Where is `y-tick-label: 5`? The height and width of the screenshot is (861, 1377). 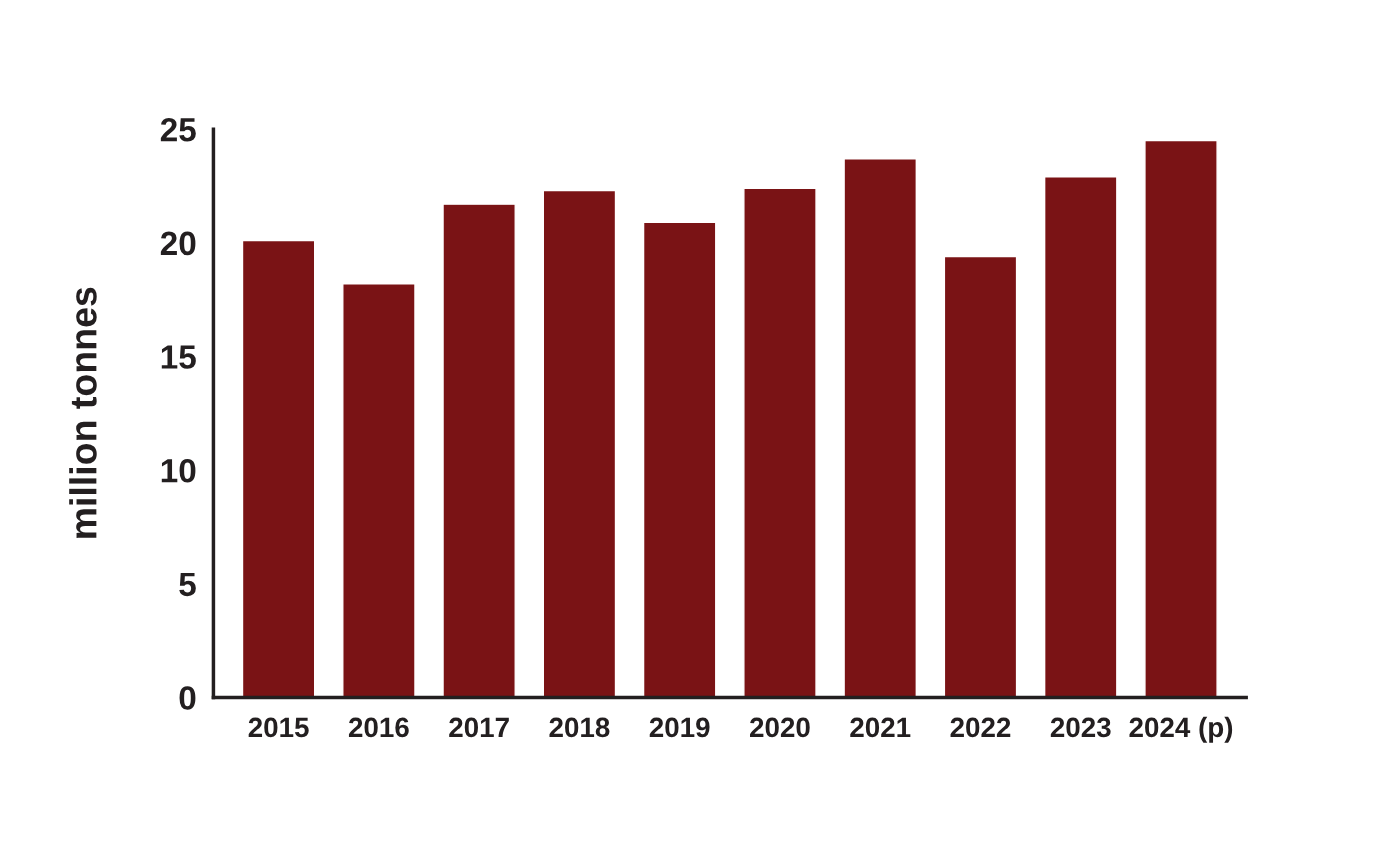
y-tick-label: 5 is located at coordinates (187, 584).